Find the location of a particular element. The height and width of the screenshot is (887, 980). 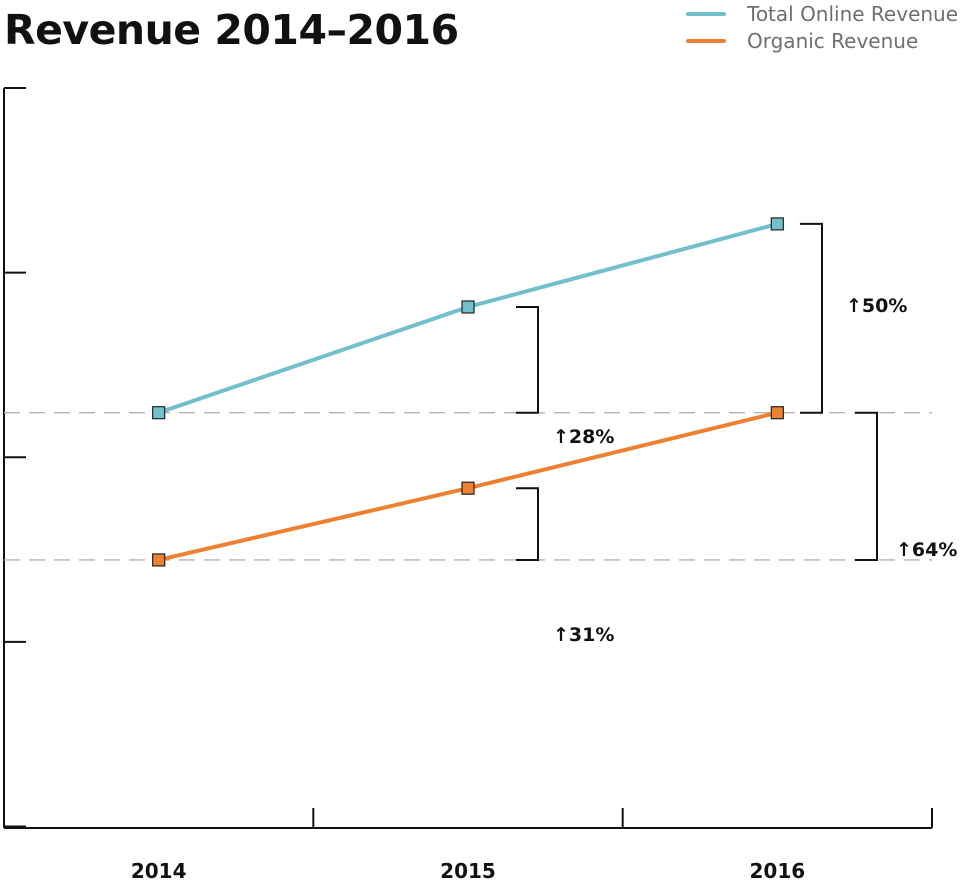

tick-labels: 2014 2015 2016 is located at coordinates (468, 871).